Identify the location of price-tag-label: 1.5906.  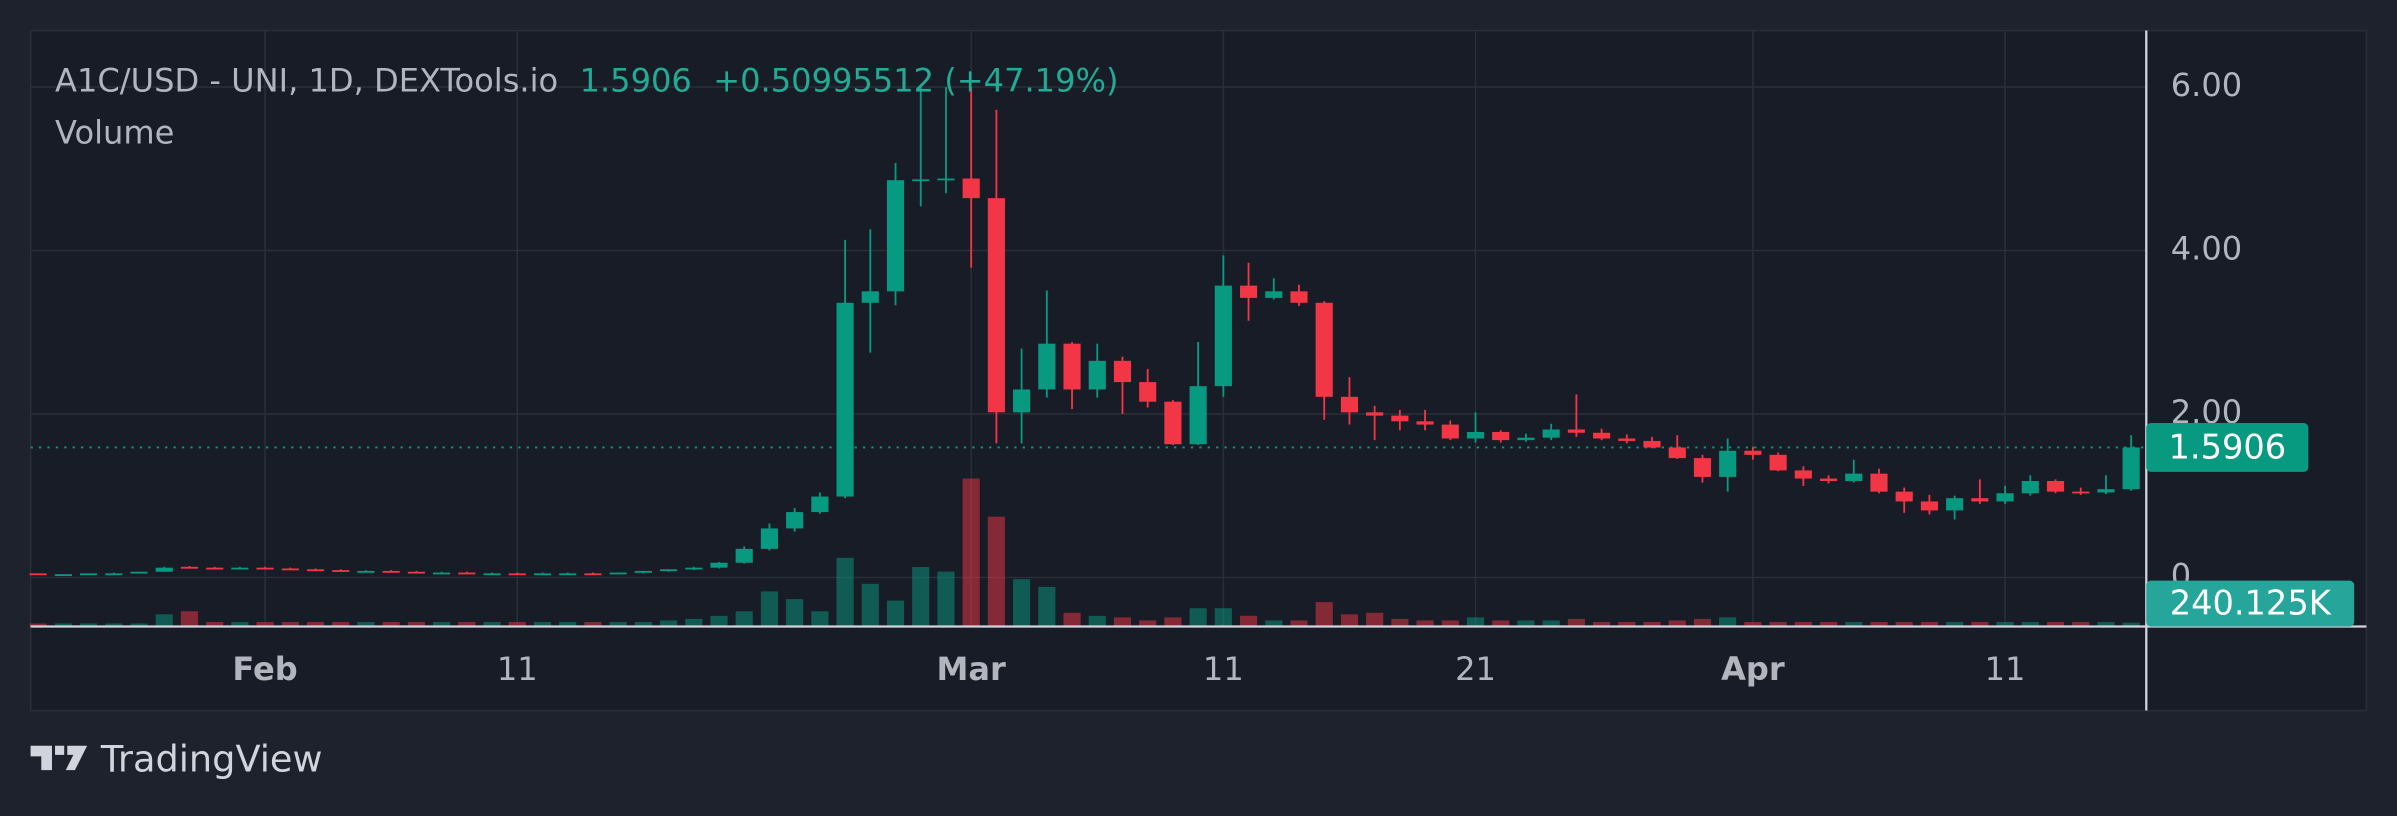
(2227, 446).